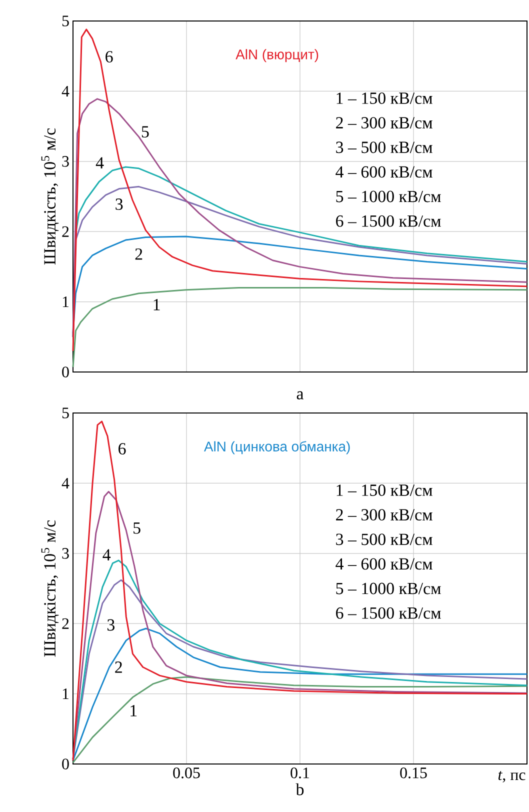 This screenshot has height=812, width=529. Describe the element at coordinates (300, 395) in the screenshot. I see `text: a` at that location.